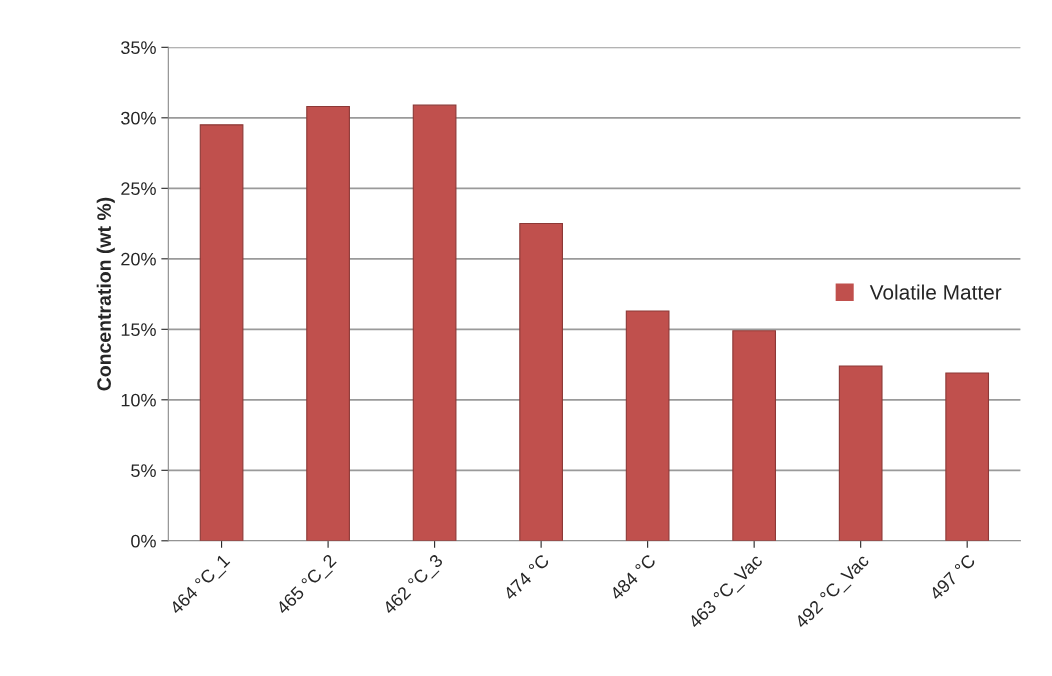 The image size is (1052, 676). Describe the element at coordinates (105, 294) in the screenshot. I see `y-axis-title: Concentration (wt %)` at that location.